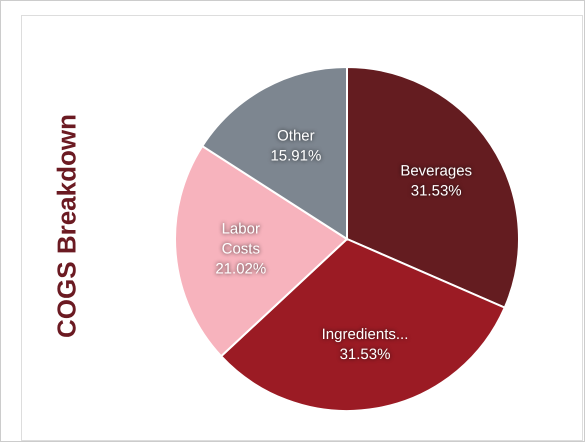 The height and width of the screenshot is (442, 585). Describe the element at coordinates (296, 135) in the screenshot. I see `slice-label: Other` at that location.